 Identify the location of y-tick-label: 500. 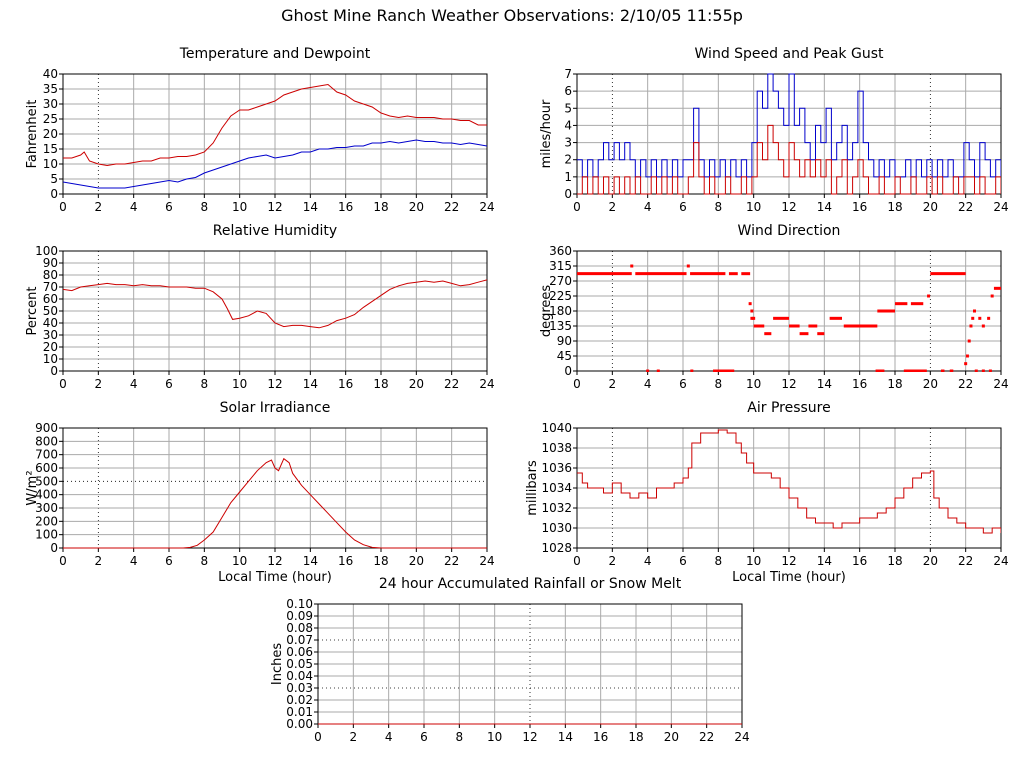
(46, 481).